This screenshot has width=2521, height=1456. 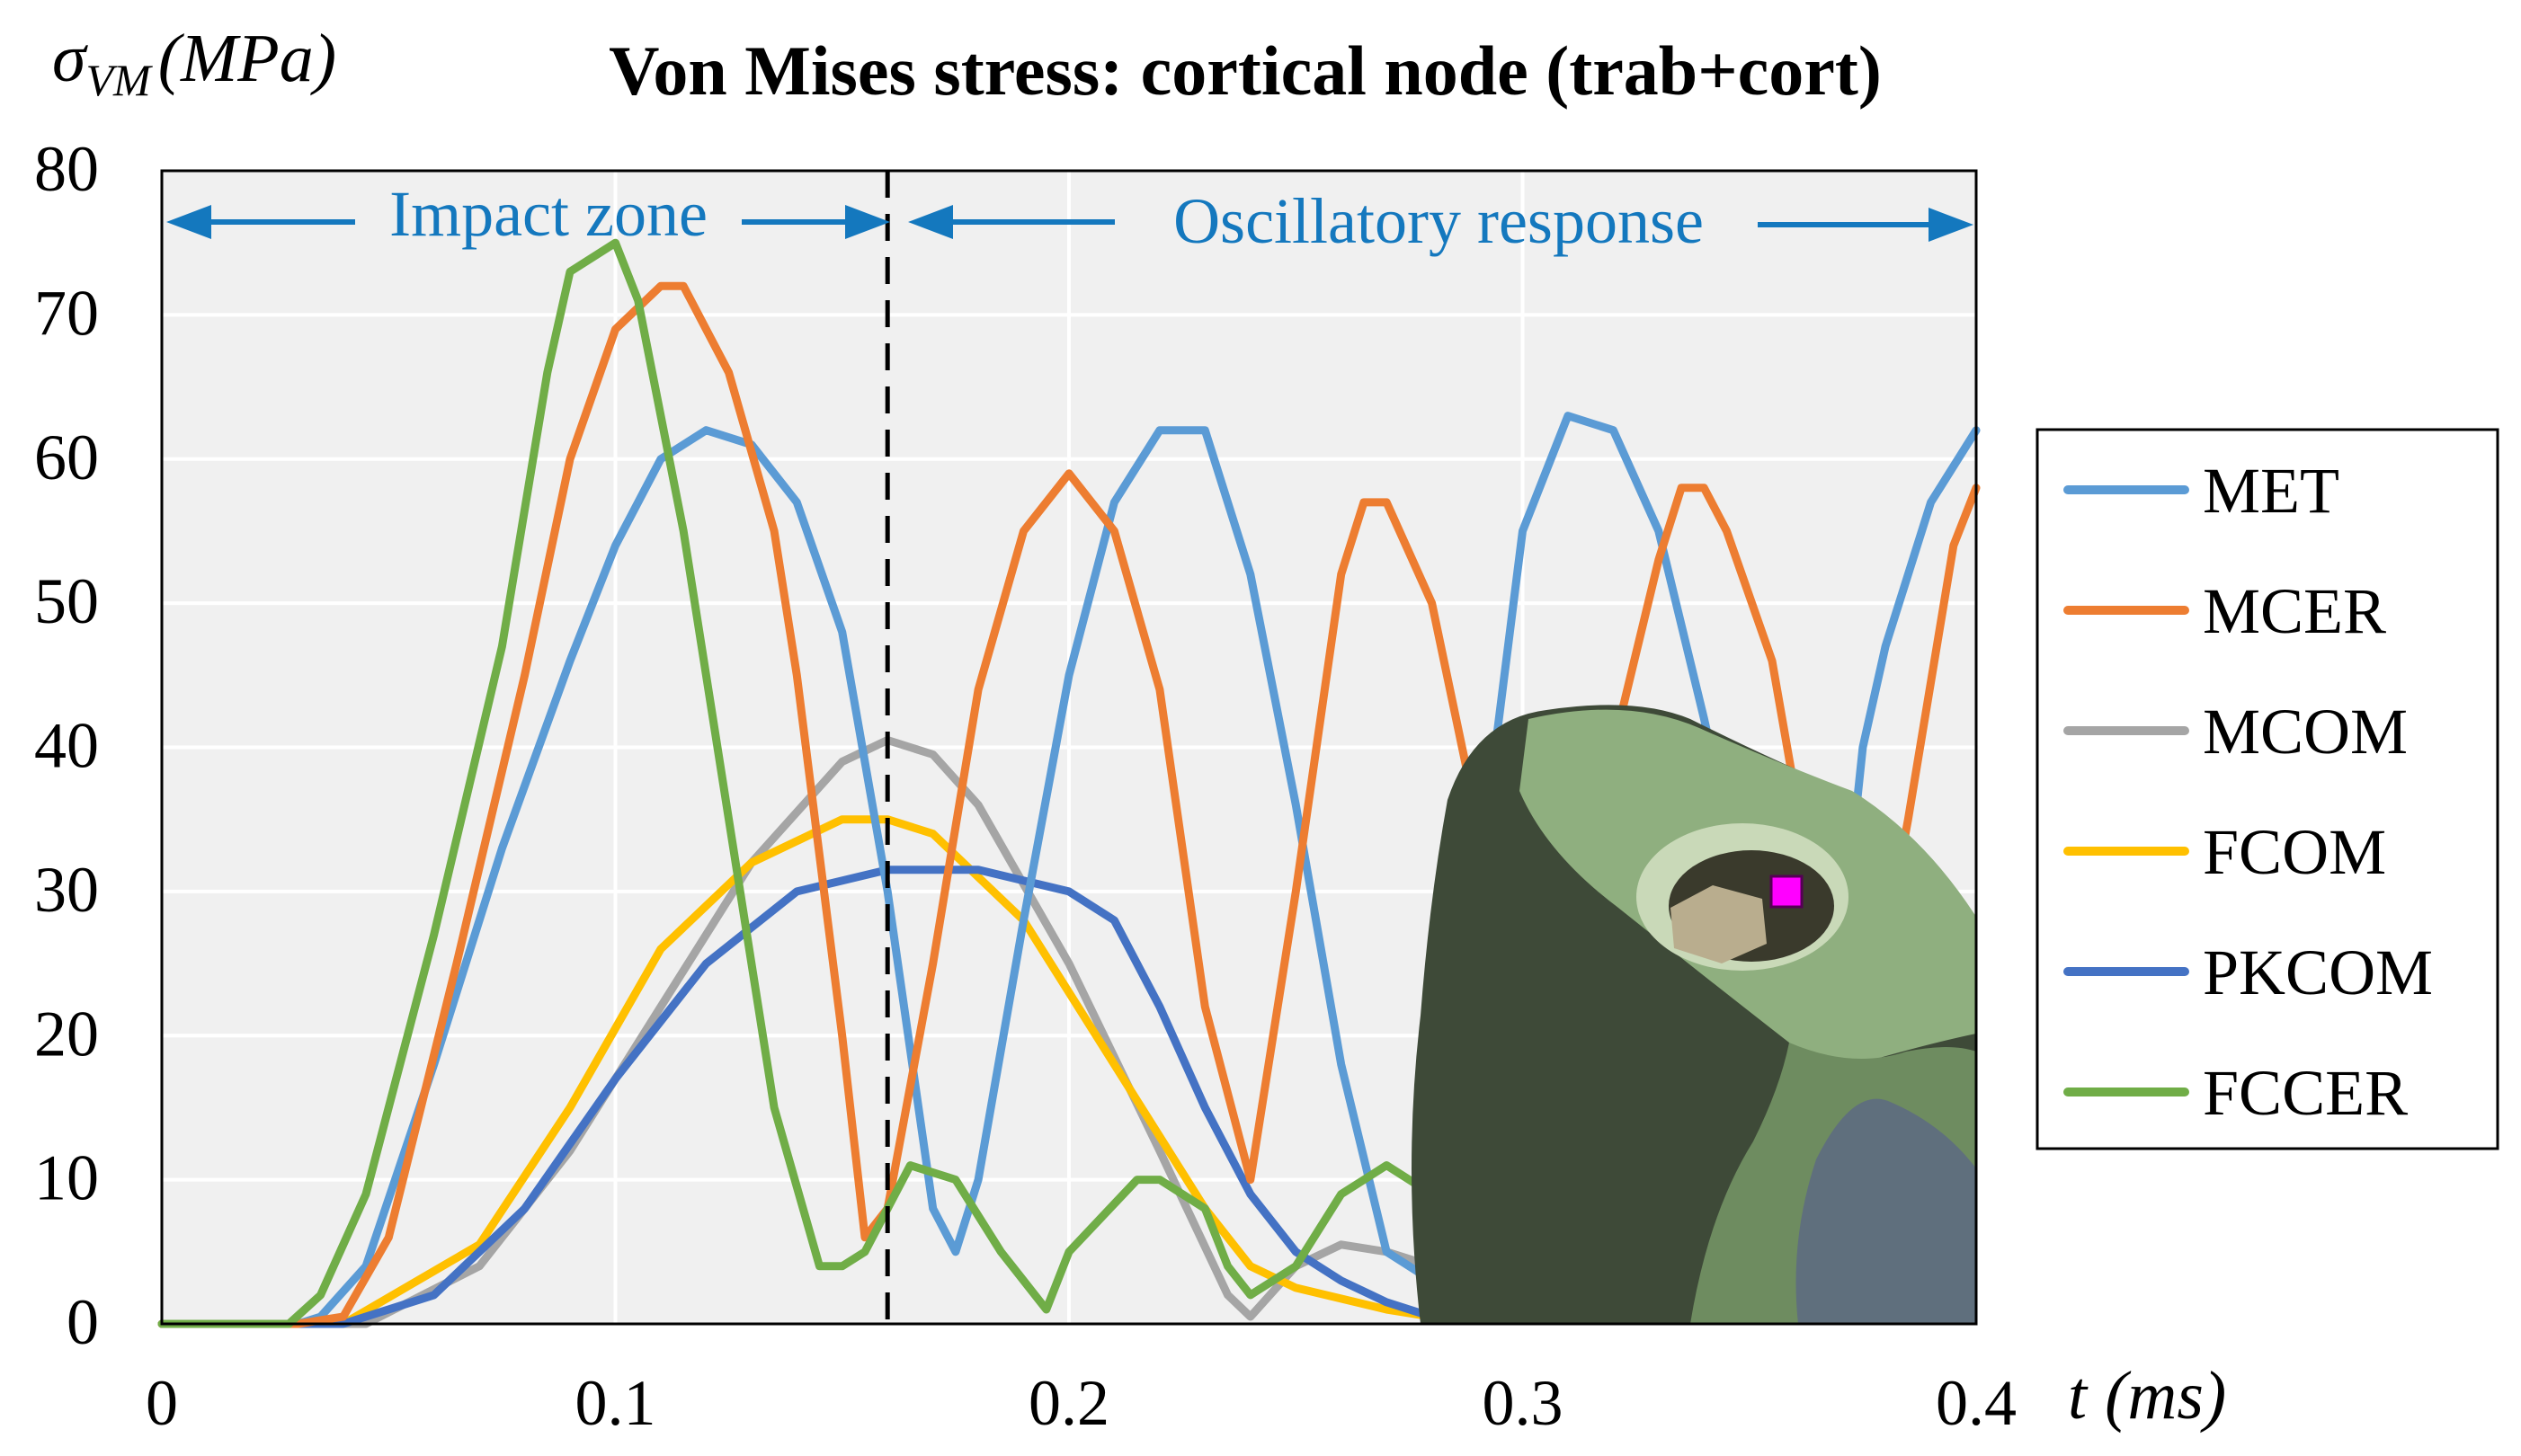 I want to click on y-tick-label: 10, so click(x=67, y=1178).